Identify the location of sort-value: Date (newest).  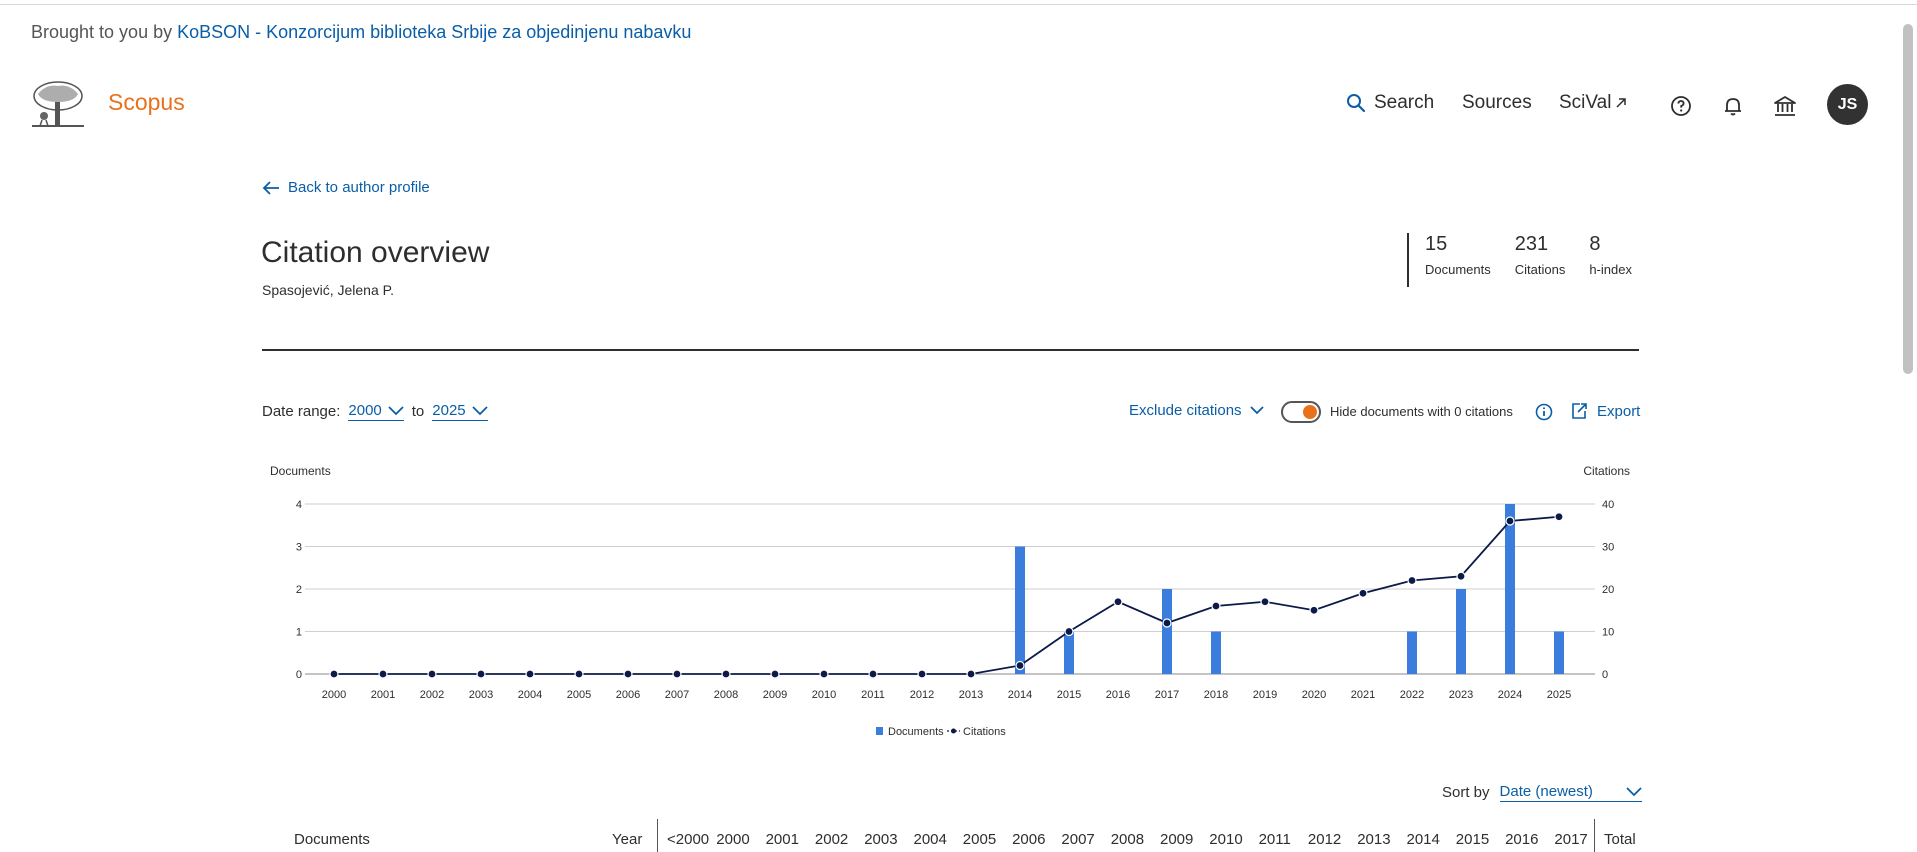
(1546, 791).